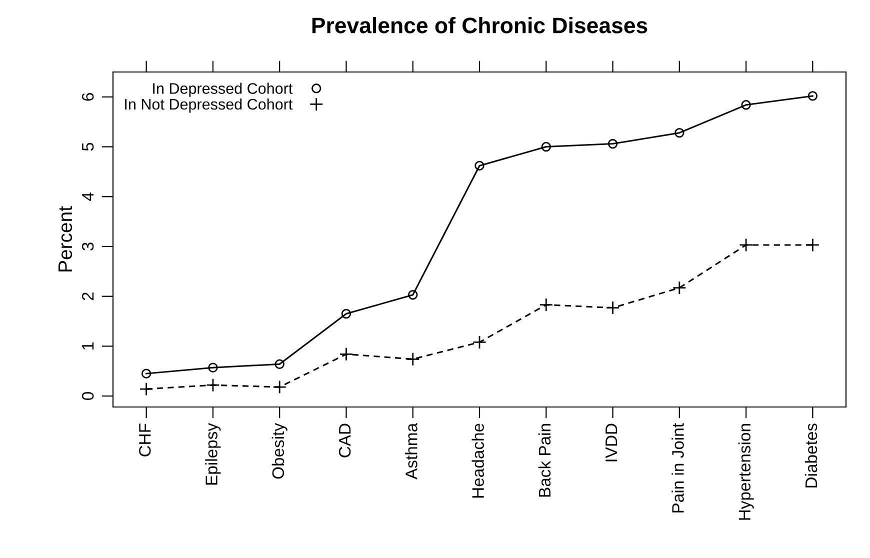 The width and height of the screenshot is (870, 558). What do you see at coordinates (612, 443) in the screenshot?
I see `x-tick-label: IVDD` at bounding box center [612, 443].